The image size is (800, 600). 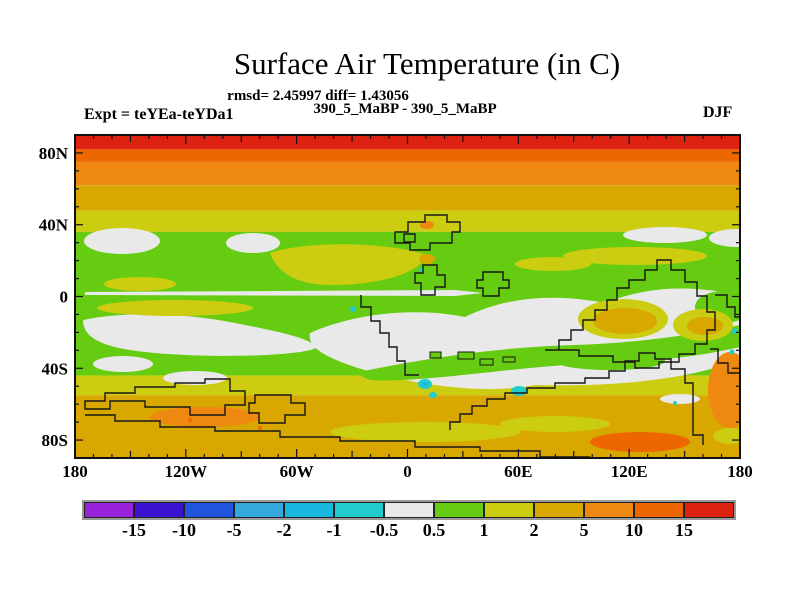 What do you see at coordinates (584, 530) in the screenshot?
I see `colorbar-tick-label: 5` at bounding box center [584, 530].